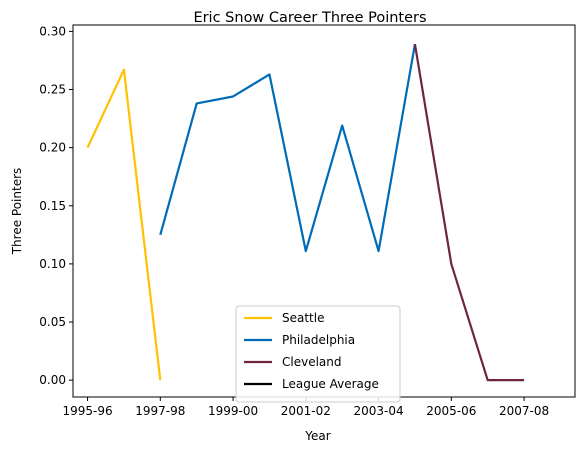  I want to click on x-tick-label: 2007-08, so click(524, 411).